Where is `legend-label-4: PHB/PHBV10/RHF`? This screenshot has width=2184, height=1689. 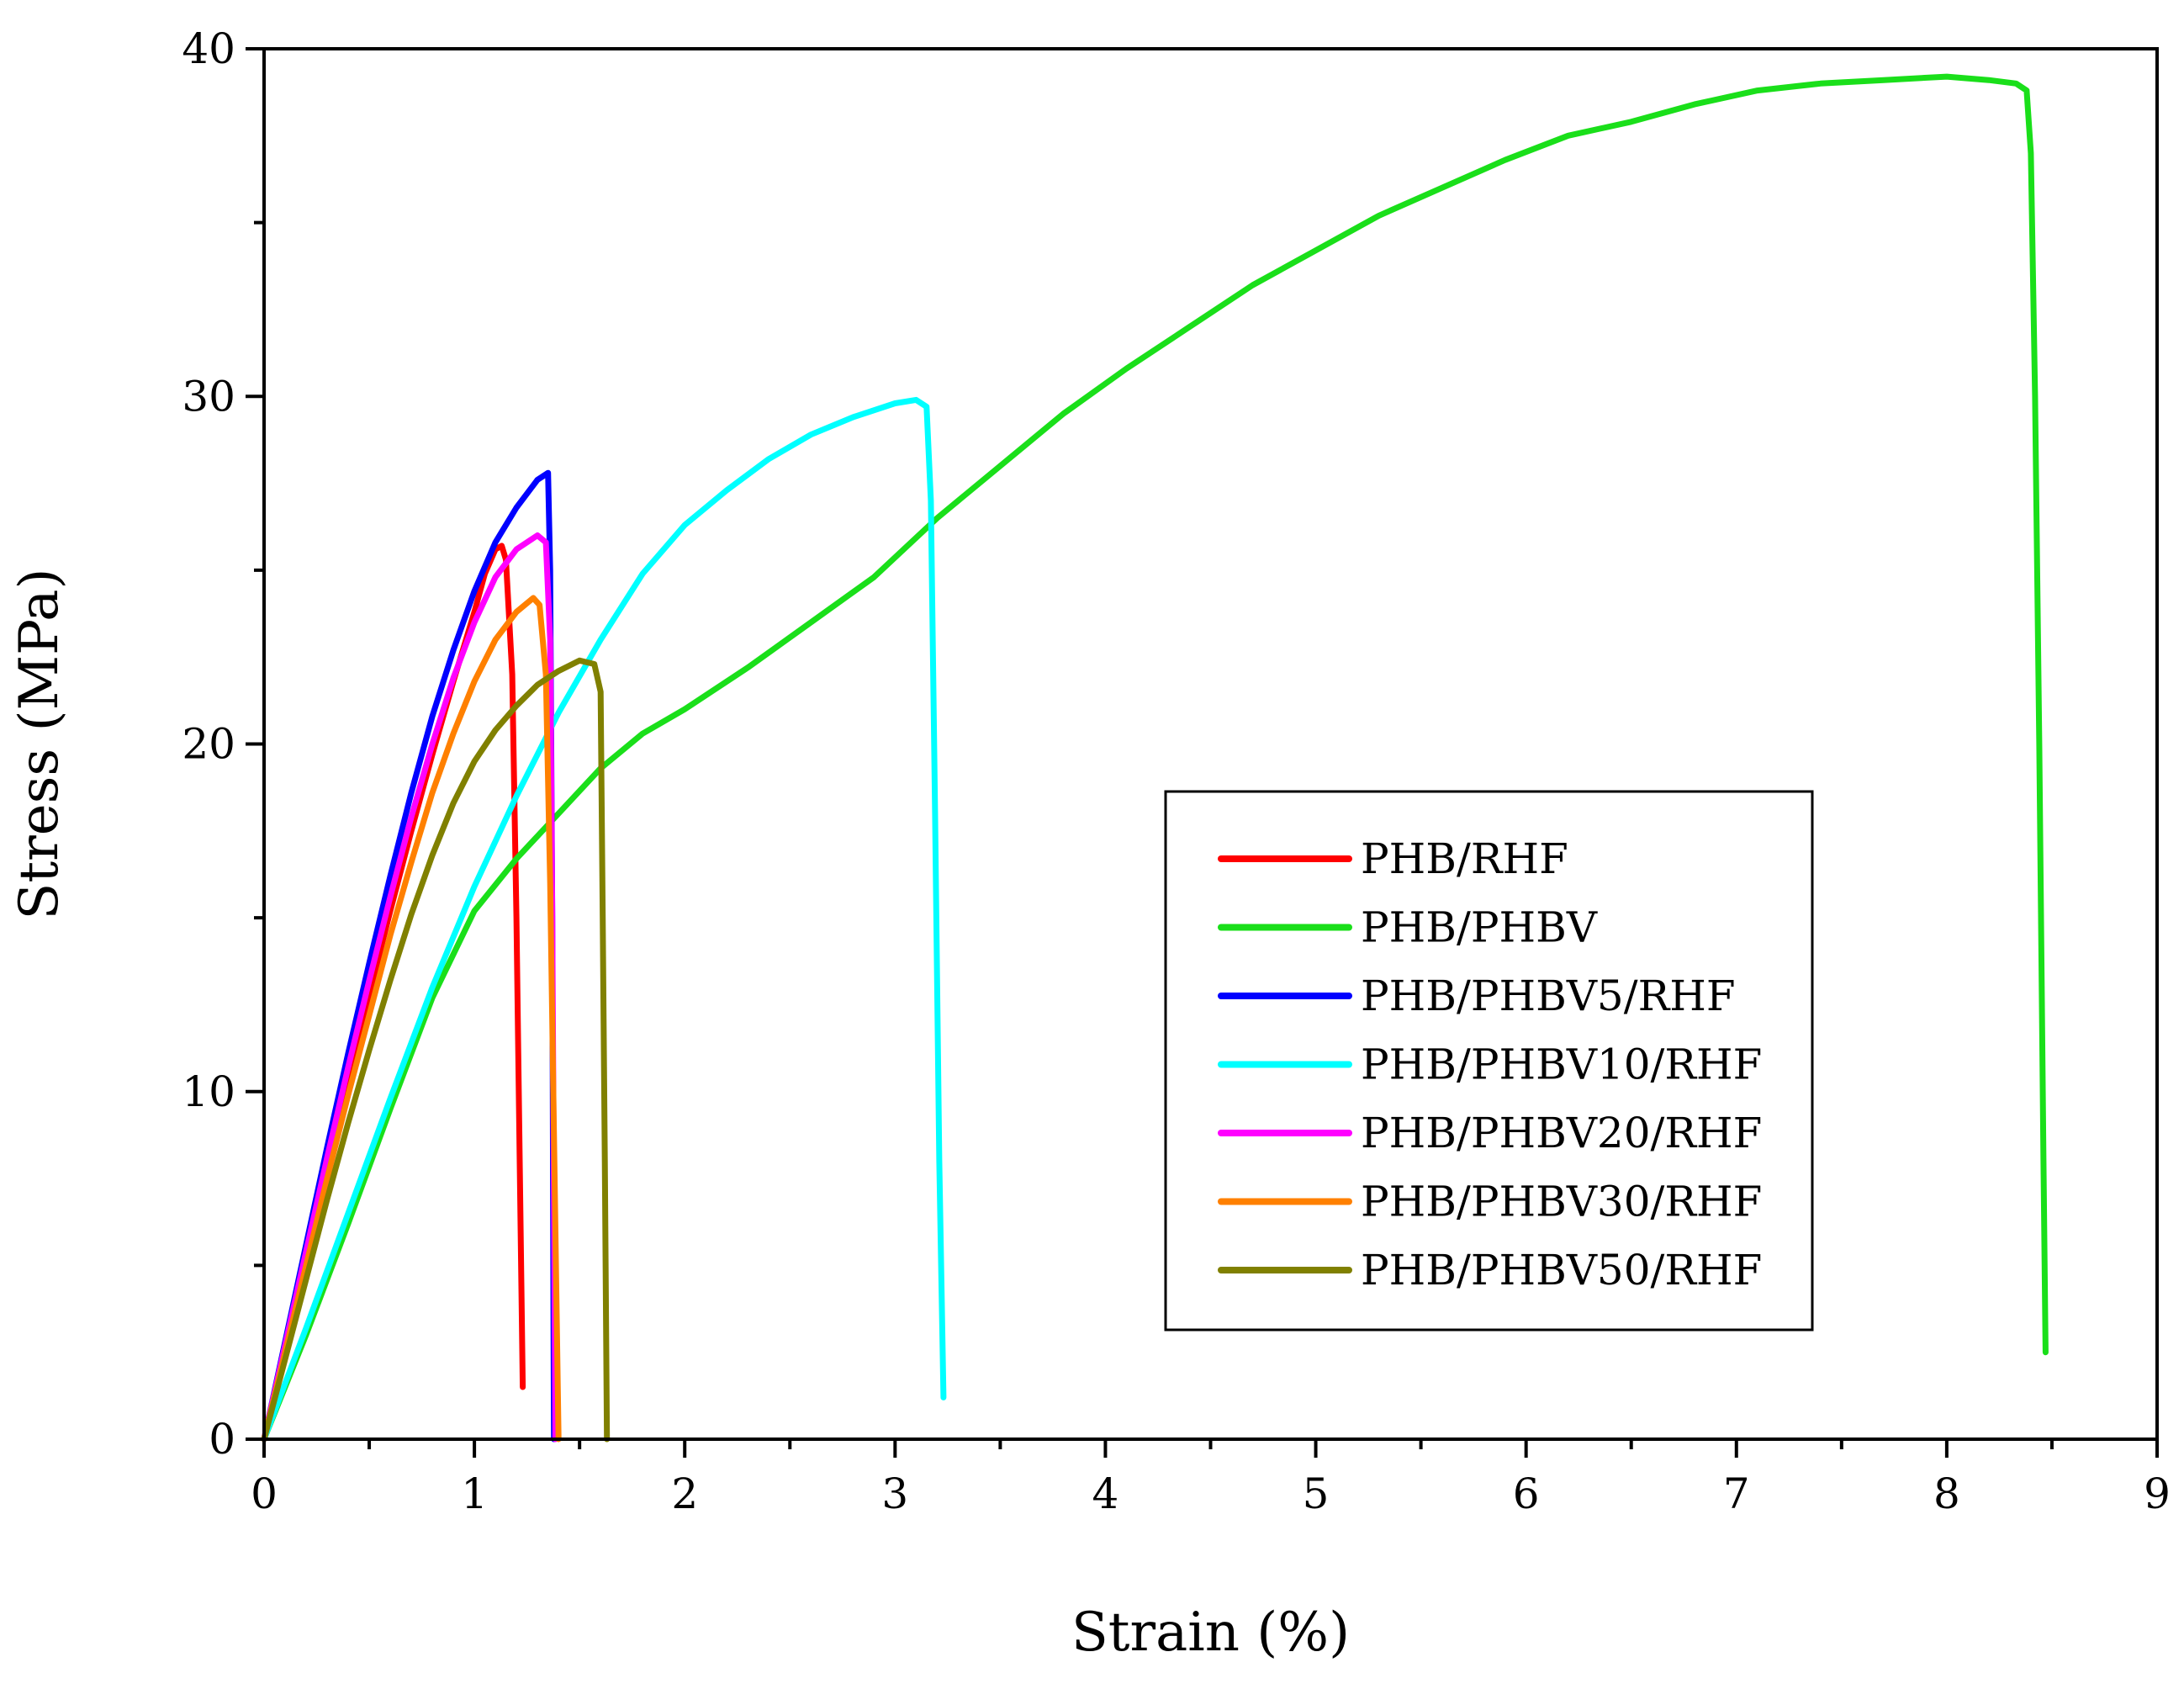 legend-label-4: PHB/PHBV10/RHF is located at coordinates (1561, 1065).